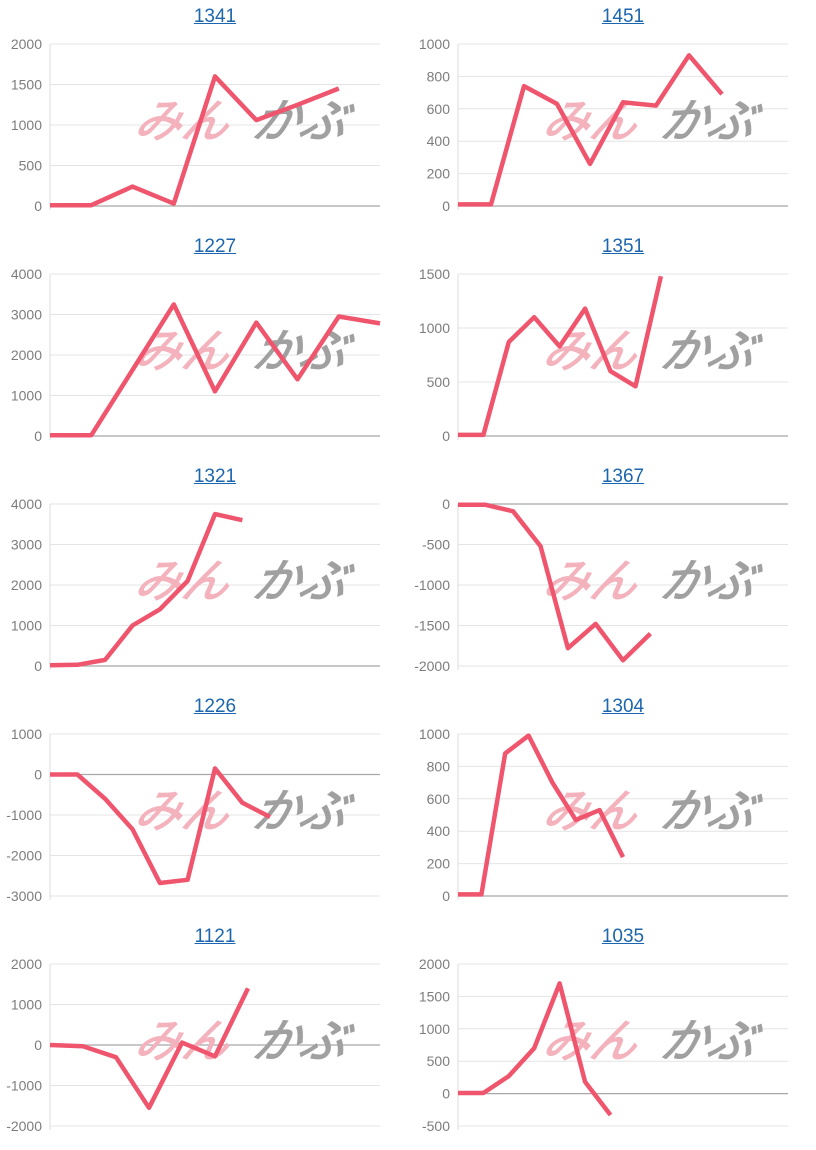  I want to click on chart-title-link: 1351, so click(623, 246).